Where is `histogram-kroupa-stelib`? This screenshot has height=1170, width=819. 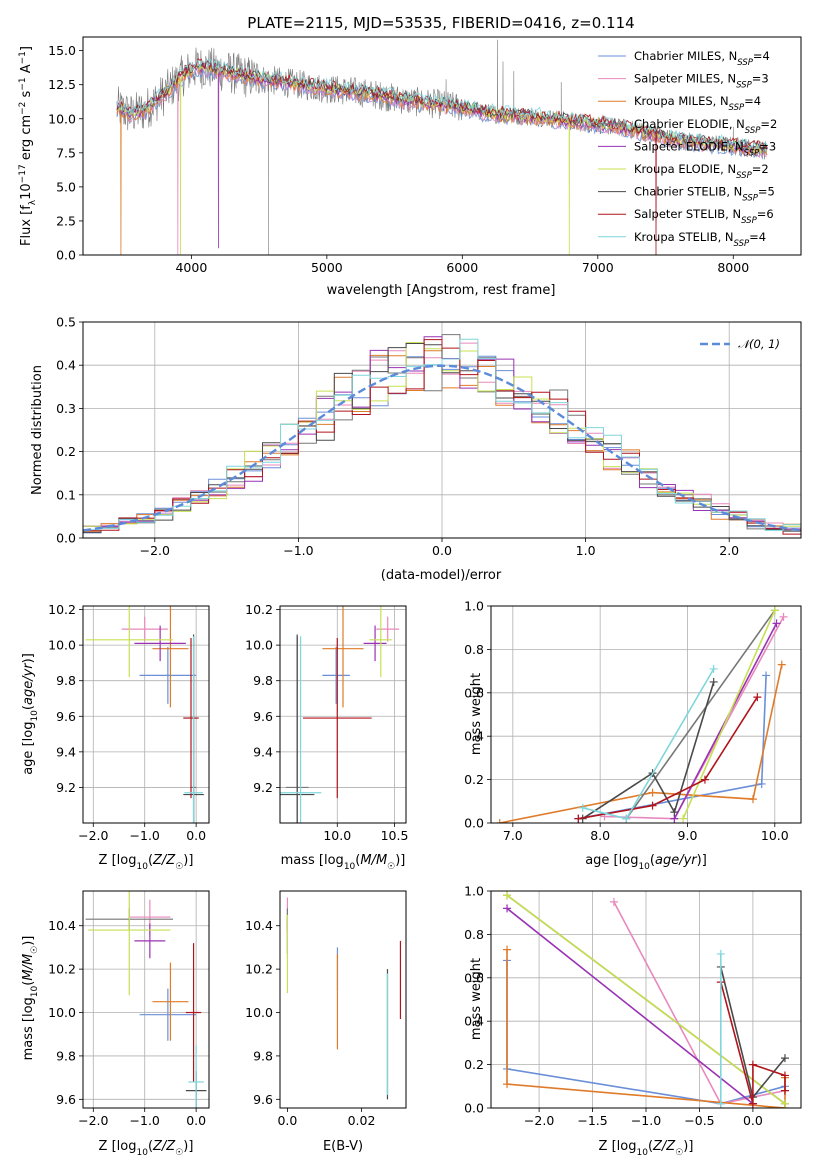
histogram-kroupa-stelib is located at coordinates (442, 438).